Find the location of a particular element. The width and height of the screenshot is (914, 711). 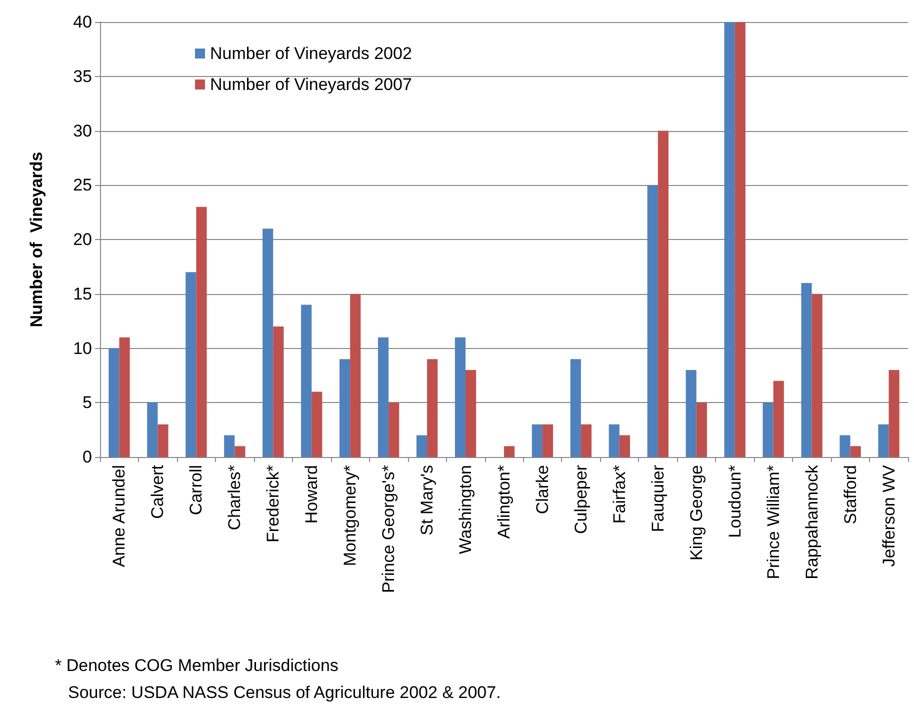

text: * Denotes COG Member Jurisdictions is located at coordinates (196, 665).